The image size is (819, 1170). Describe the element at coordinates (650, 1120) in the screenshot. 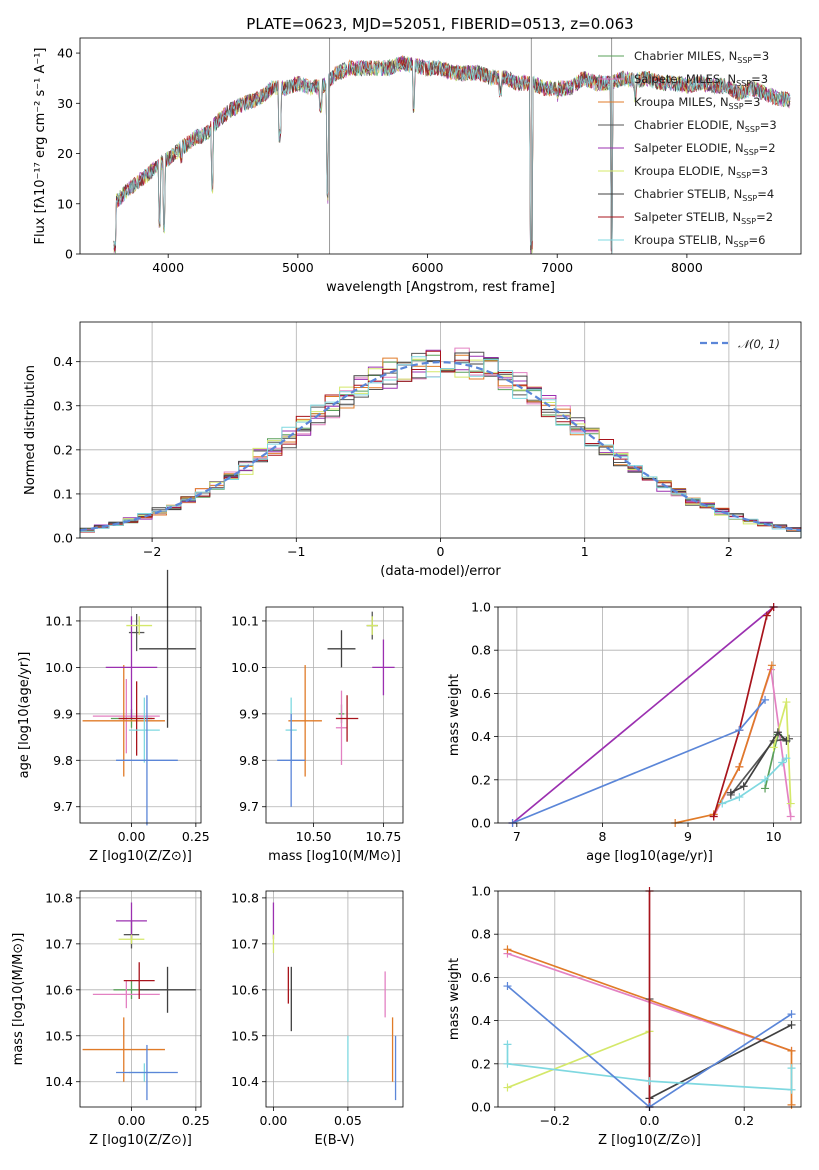

I see `x-tick-label: 0.0` at that location.